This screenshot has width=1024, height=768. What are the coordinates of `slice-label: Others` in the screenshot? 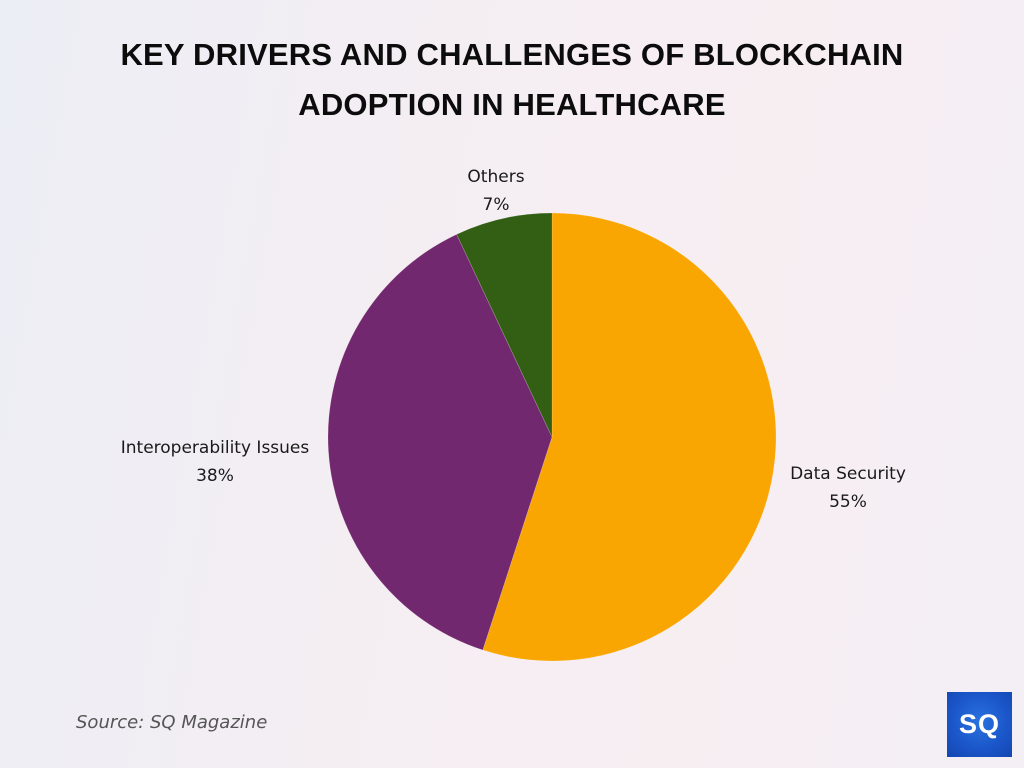 It's located at (495, 177).